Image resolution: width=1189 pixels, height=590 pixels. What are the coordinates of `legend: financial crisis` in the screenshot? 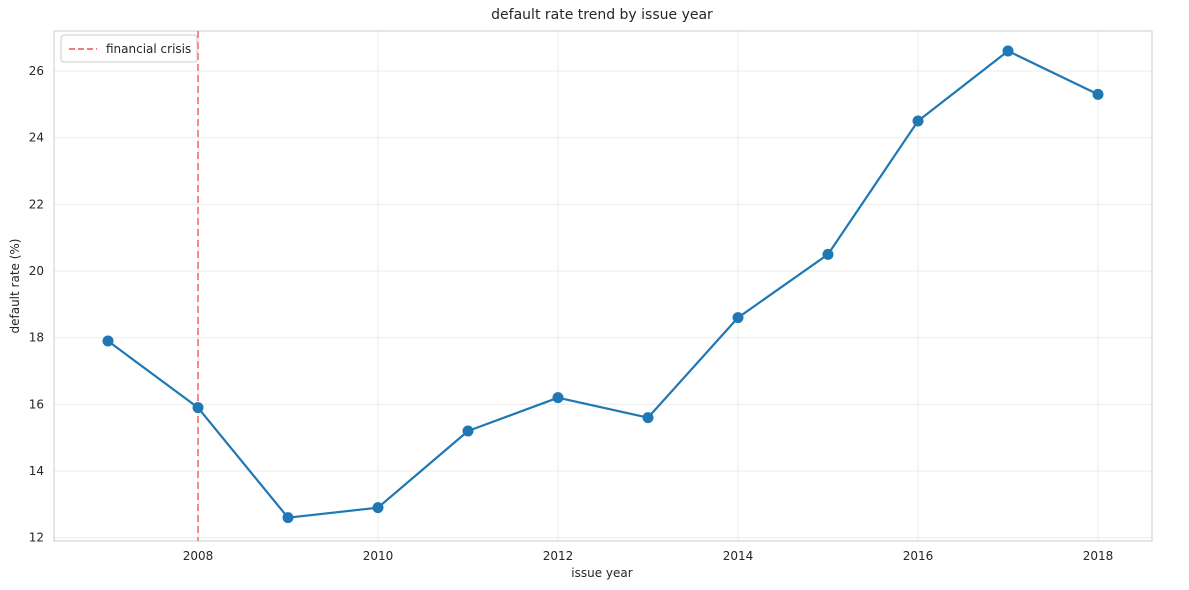 It's located at (129, 48).